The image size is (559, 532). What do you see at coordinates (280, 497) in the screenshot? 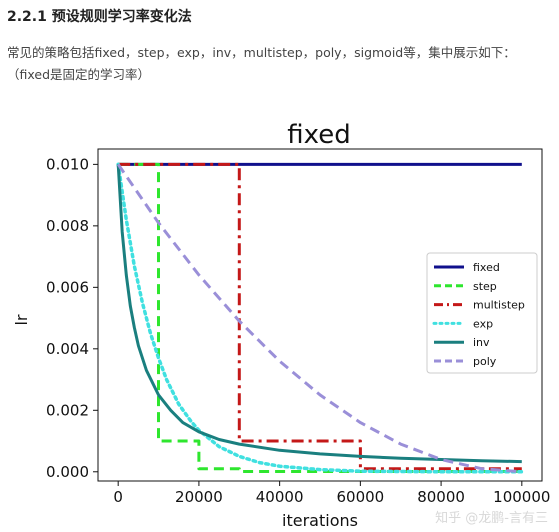
I see `x-tick-label: 40000` at bounding box center [280, 497].